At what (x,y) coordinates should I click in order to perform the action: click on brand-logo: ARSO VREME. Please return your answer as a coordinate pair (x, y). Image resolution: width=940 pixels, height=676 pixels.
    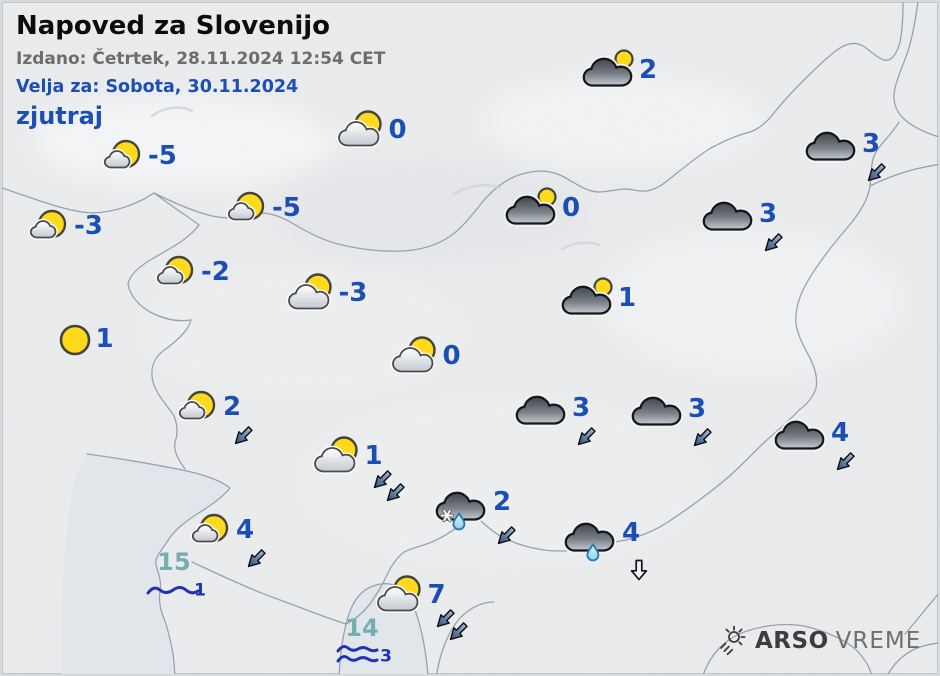
    Looking at the image, I should click on (817, 641).